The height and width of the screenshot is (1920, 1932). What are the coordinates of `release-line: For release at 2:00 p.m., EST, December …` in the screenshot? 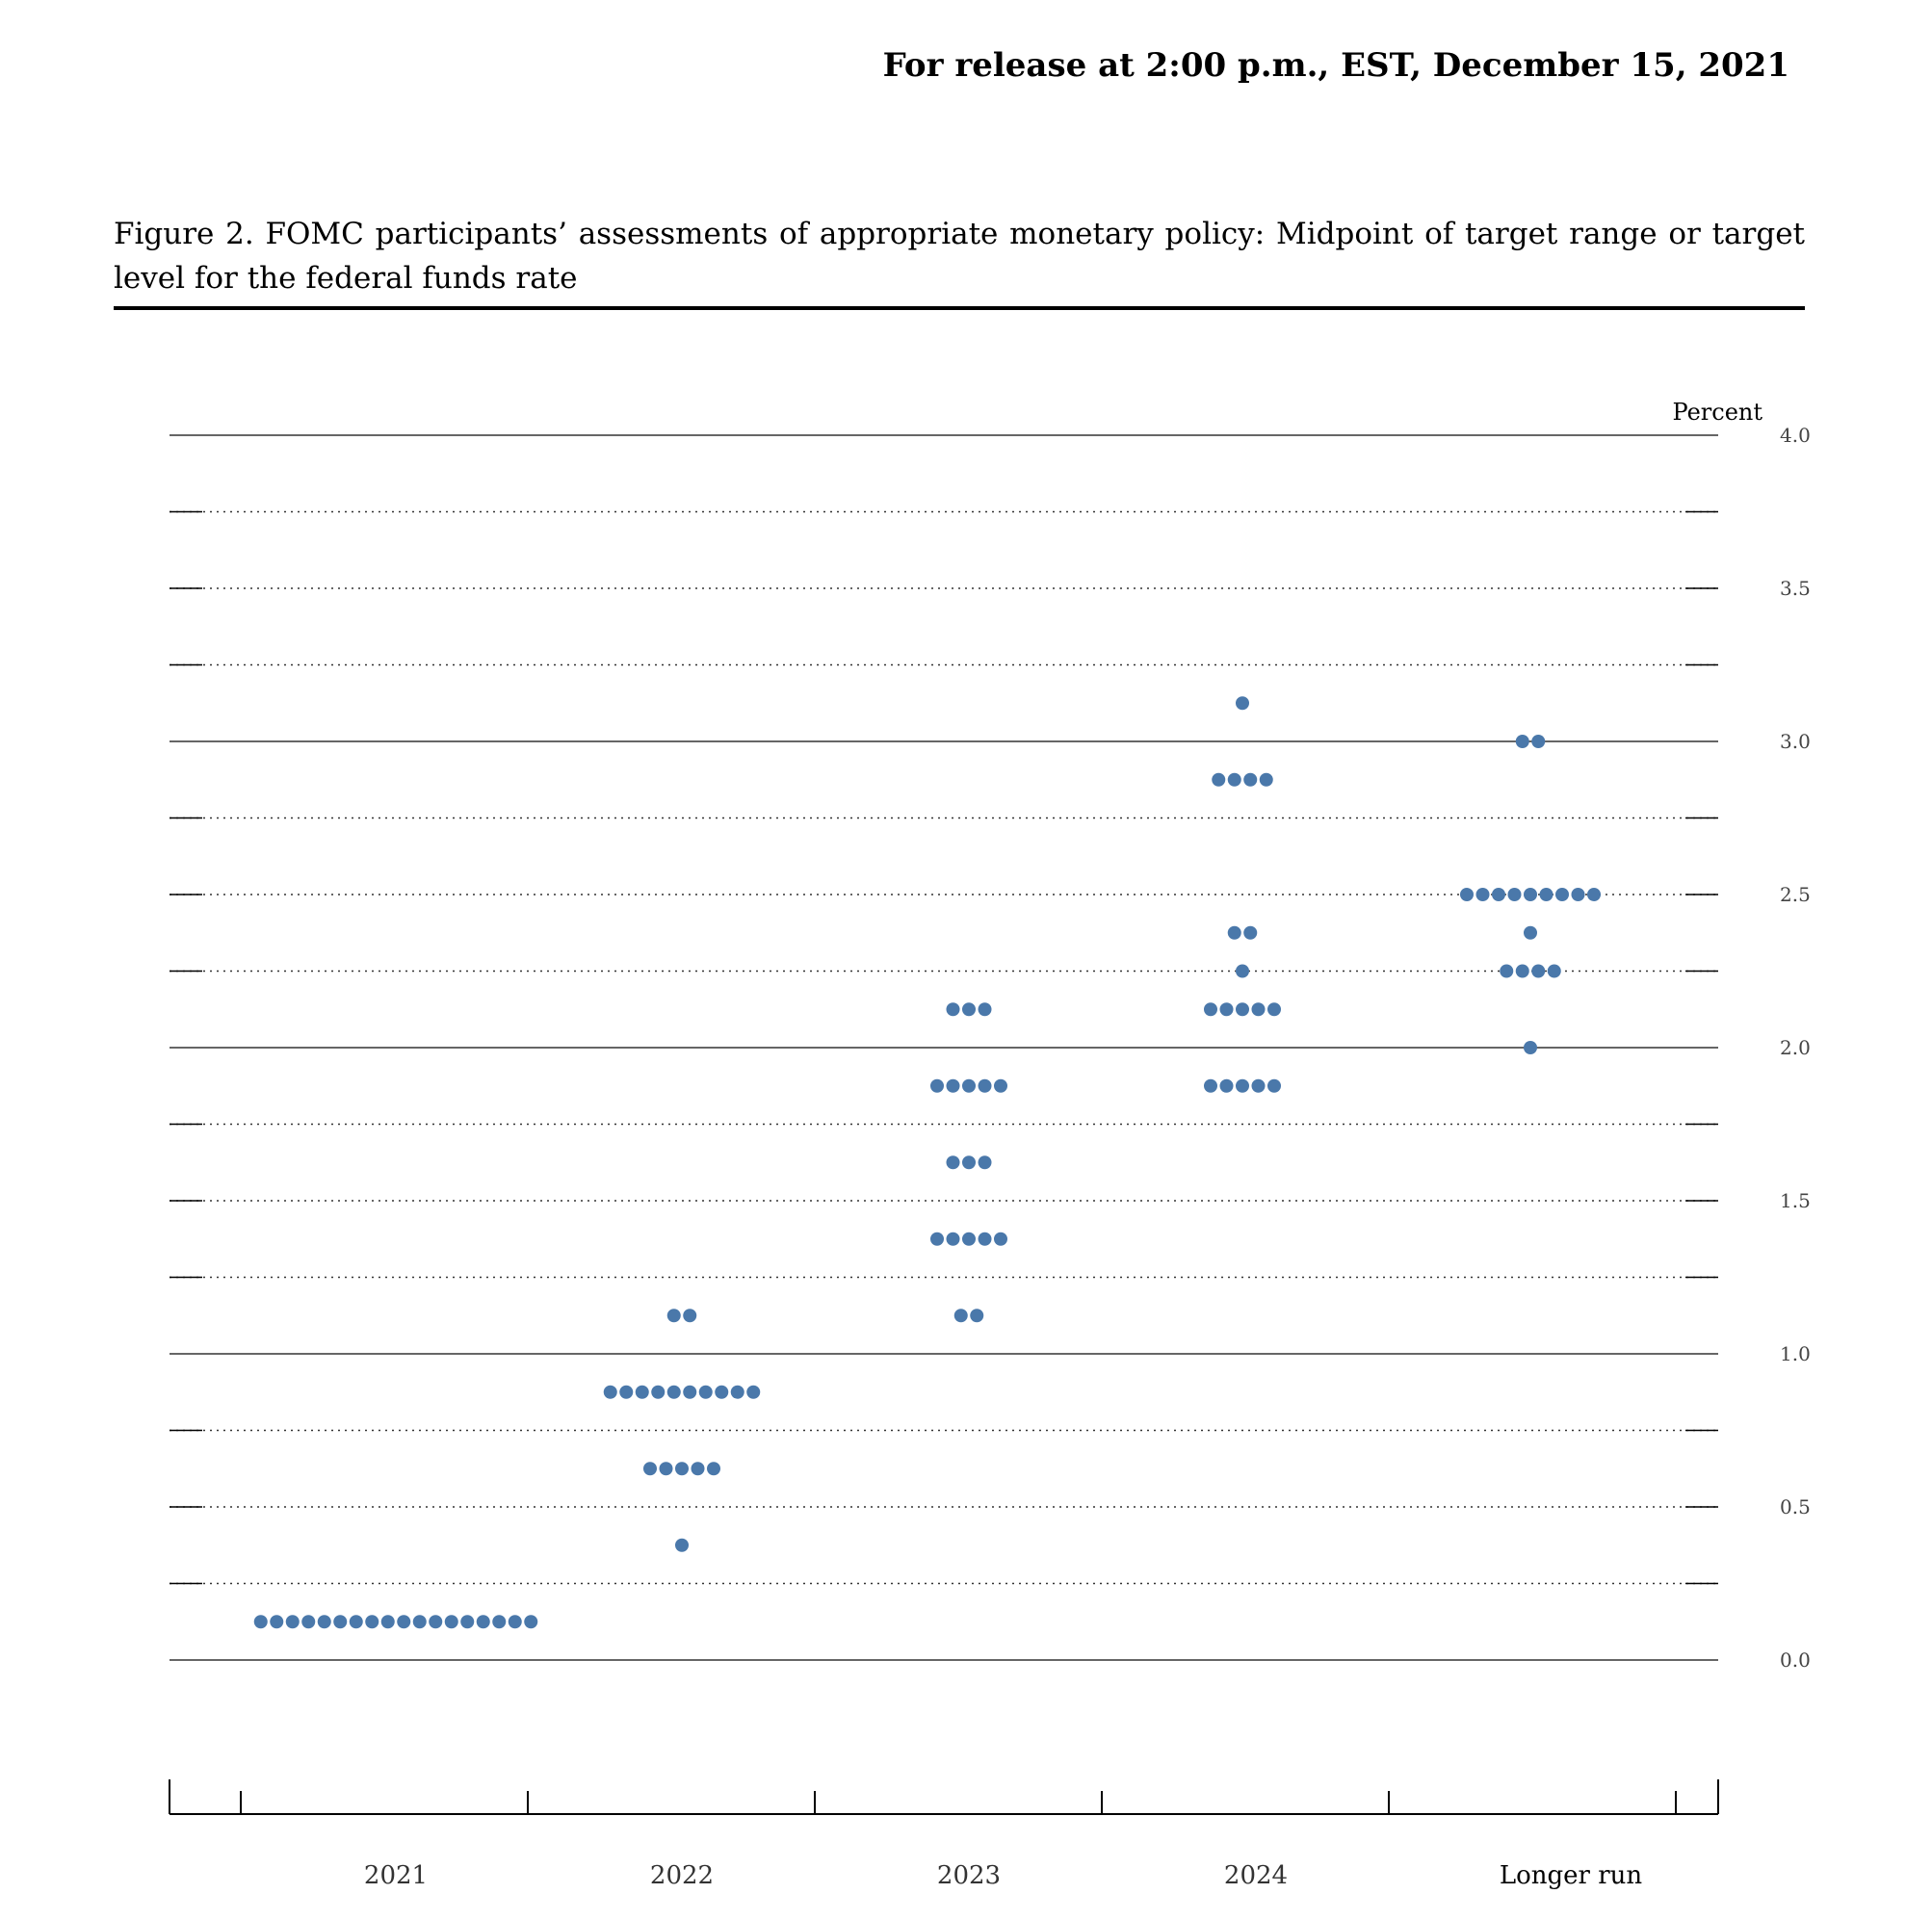 It's located at (1335, 65).